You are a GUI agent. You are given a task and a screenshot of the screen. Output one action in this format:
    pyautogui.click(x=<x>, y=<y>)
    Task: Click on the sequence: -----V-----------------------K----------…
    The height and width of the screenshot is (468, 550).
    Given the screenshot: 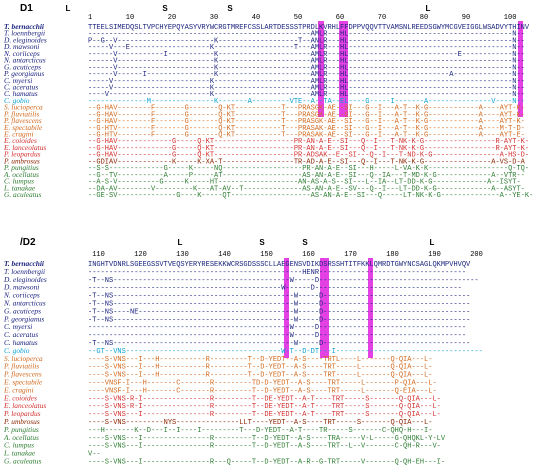 What is the action you would take?
    pyautogui.click(x=306, y=82)
    